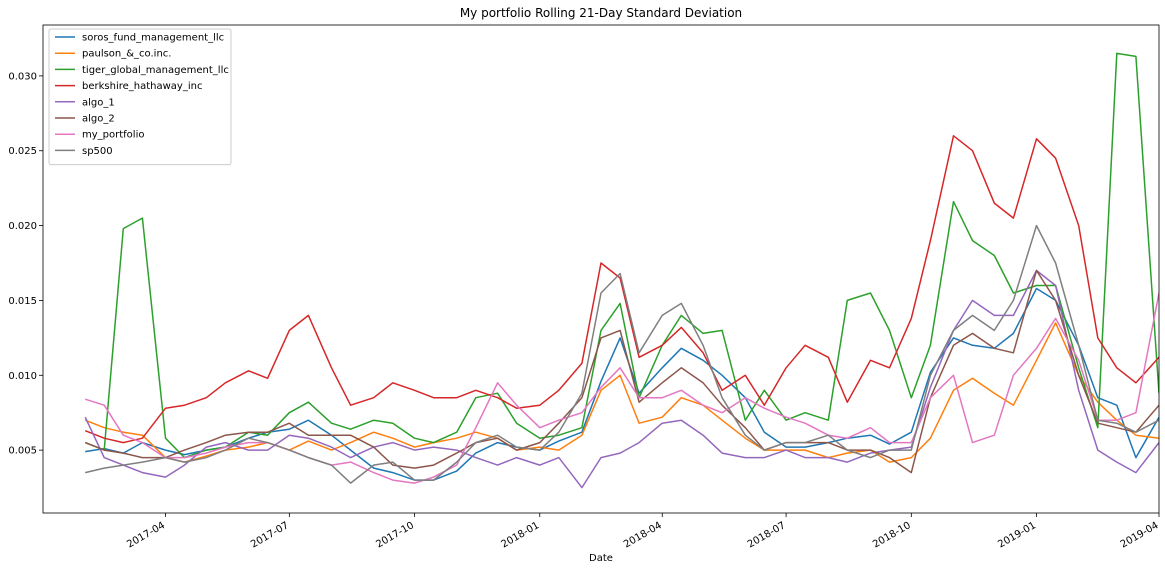 The image size is (1165, 570). Describe the element at coordinates (126, 54) in the screenshot. I see `legend-label-1: paulson_&_co.inc.` at that location.